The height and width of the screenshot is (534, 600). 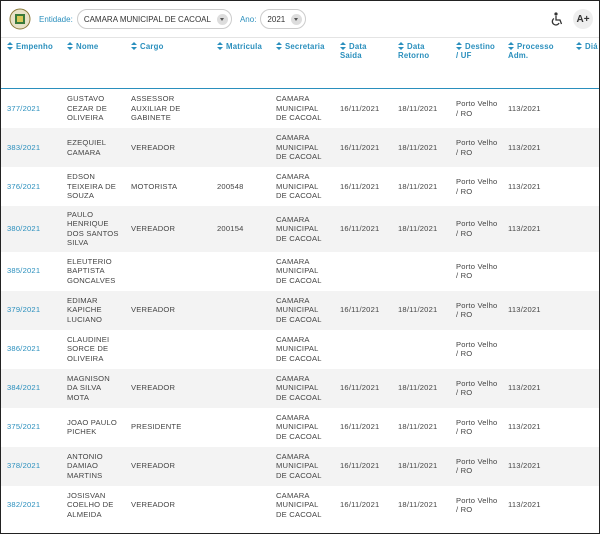 I want to click on table-cell: 376/2021, so click(x=24, y=186).